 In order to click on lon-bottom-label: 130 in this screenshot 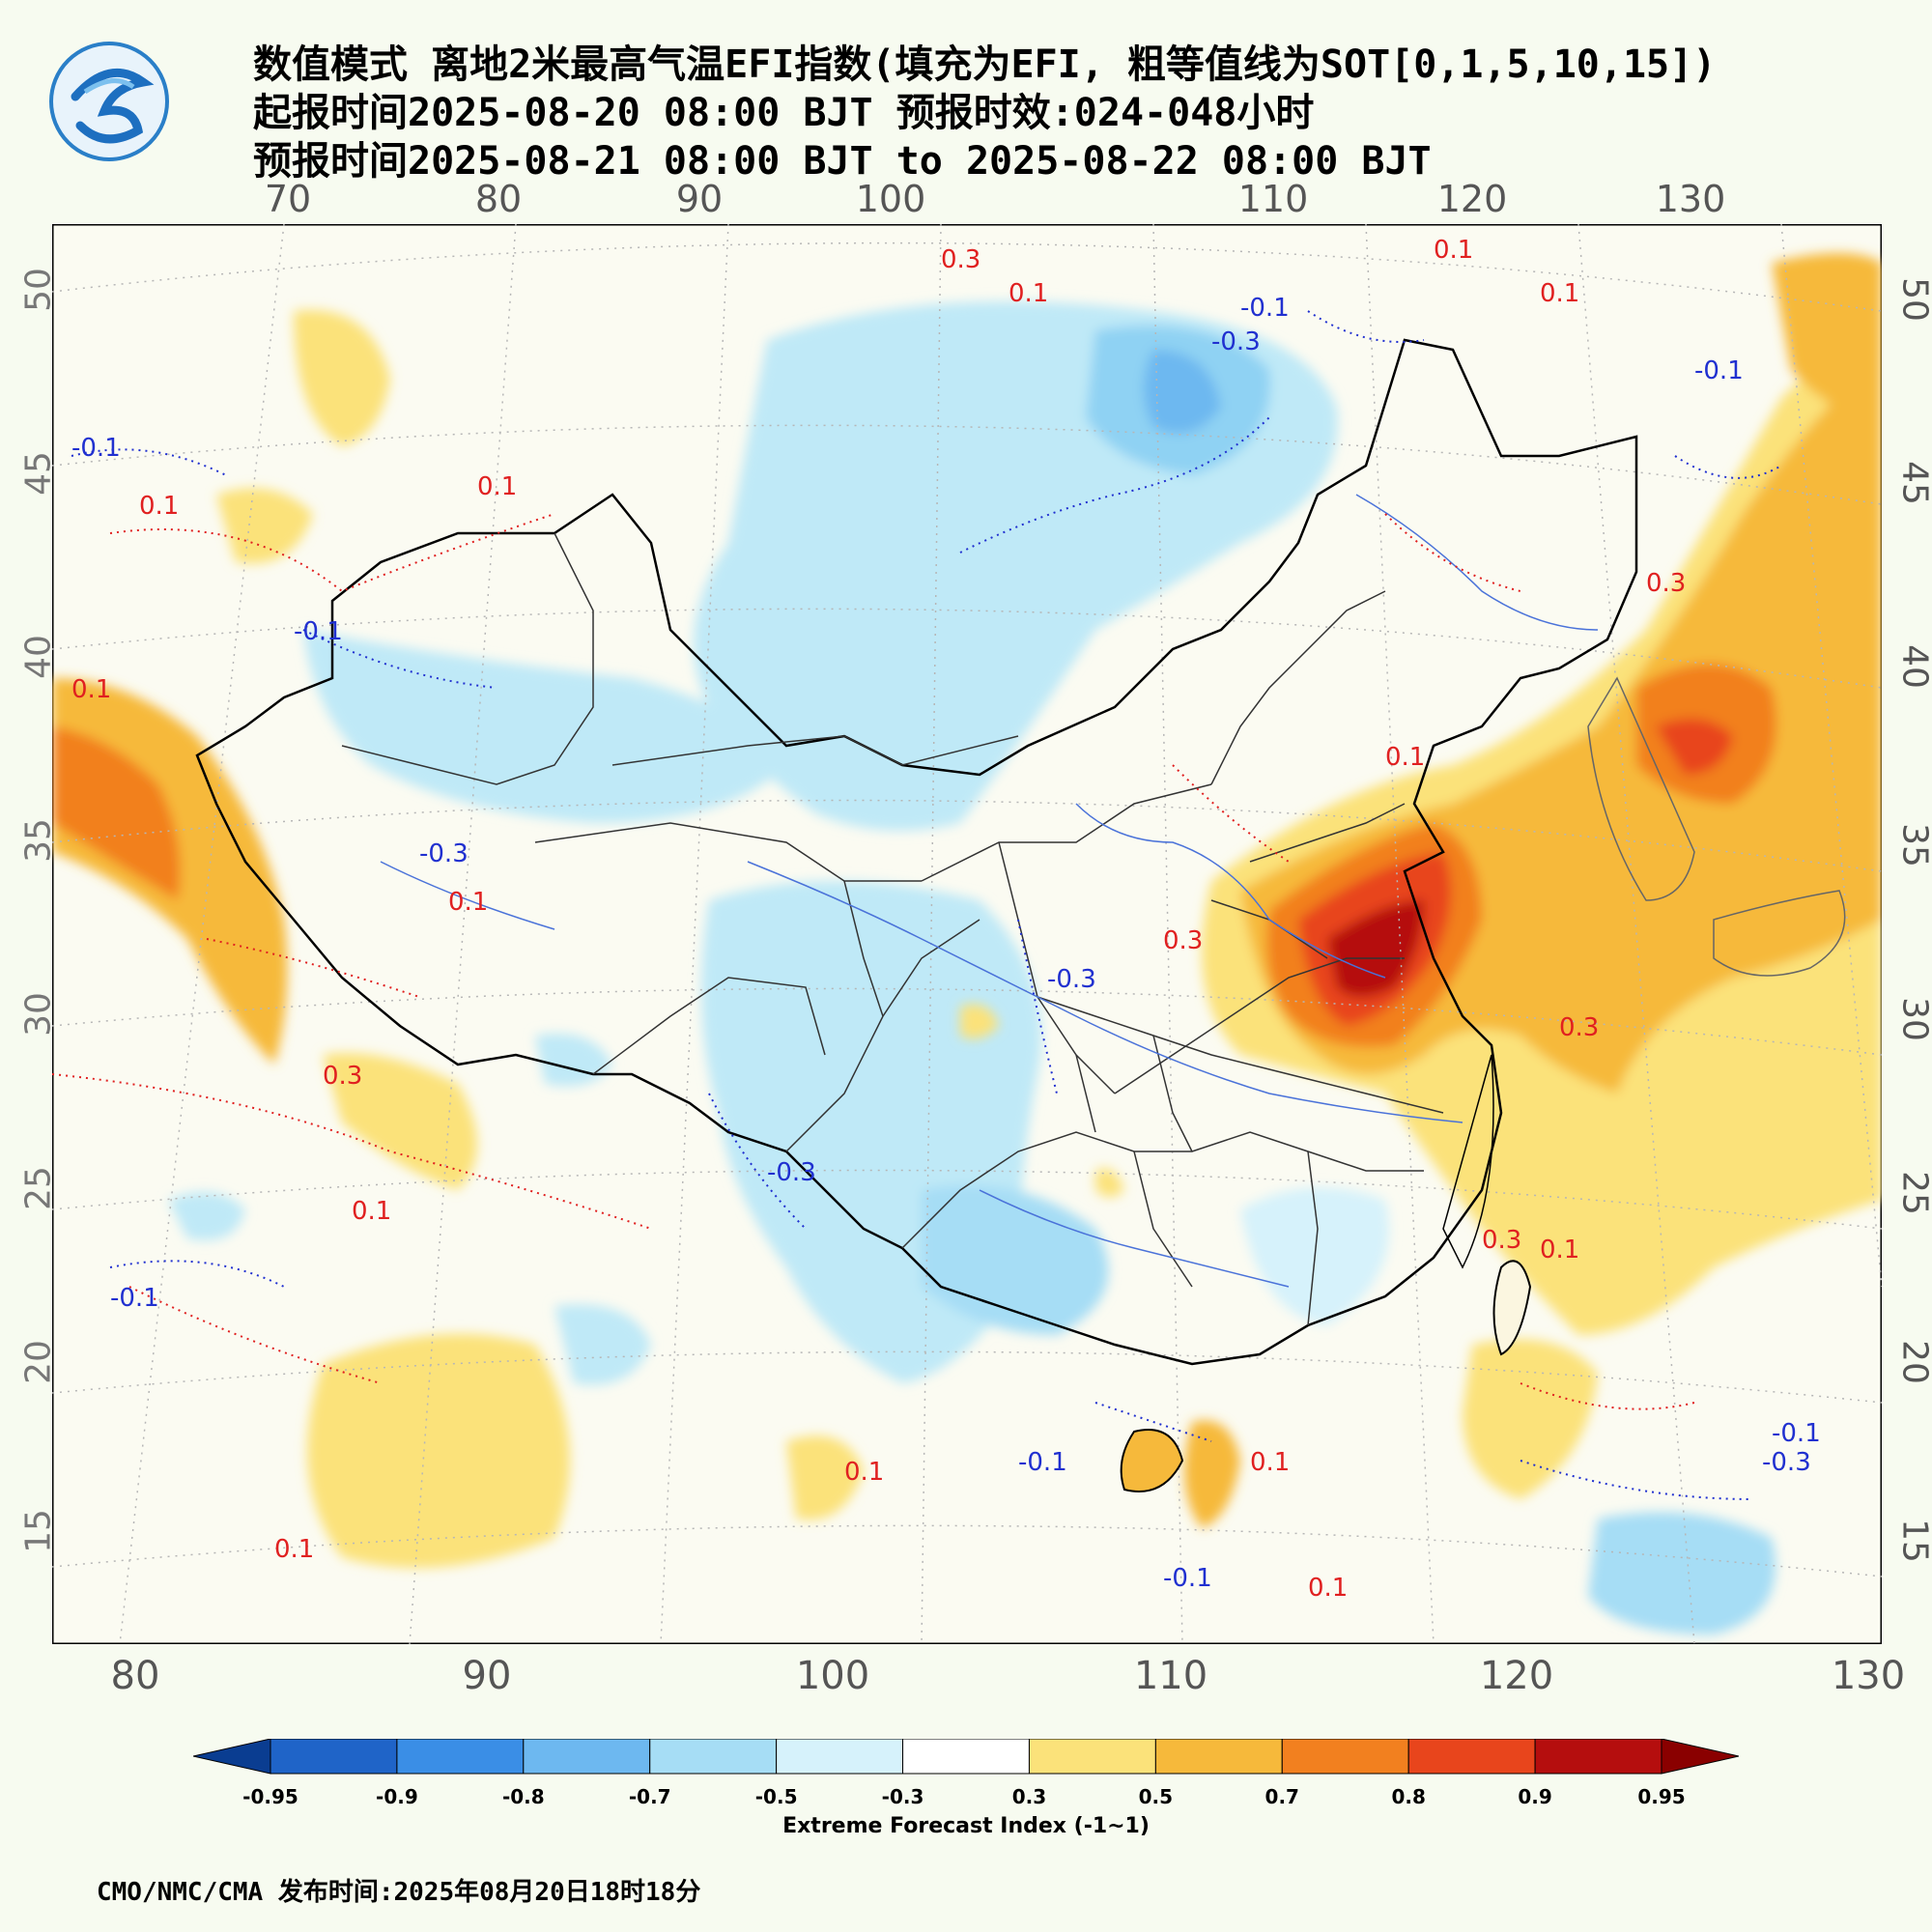, I will do `click(1868, 1676)`.